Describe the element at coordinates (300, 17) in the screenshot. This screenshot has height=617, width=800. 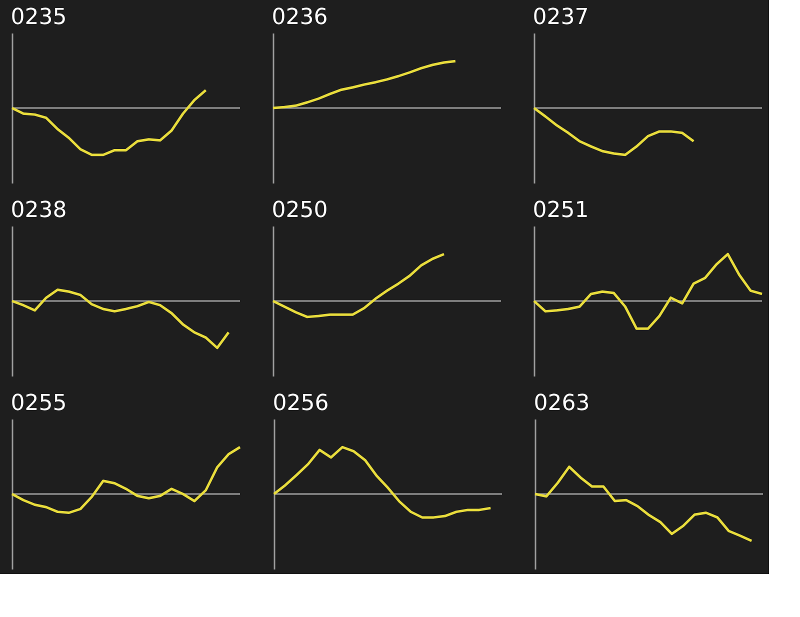
I see `chart-title: 0236` at that location.